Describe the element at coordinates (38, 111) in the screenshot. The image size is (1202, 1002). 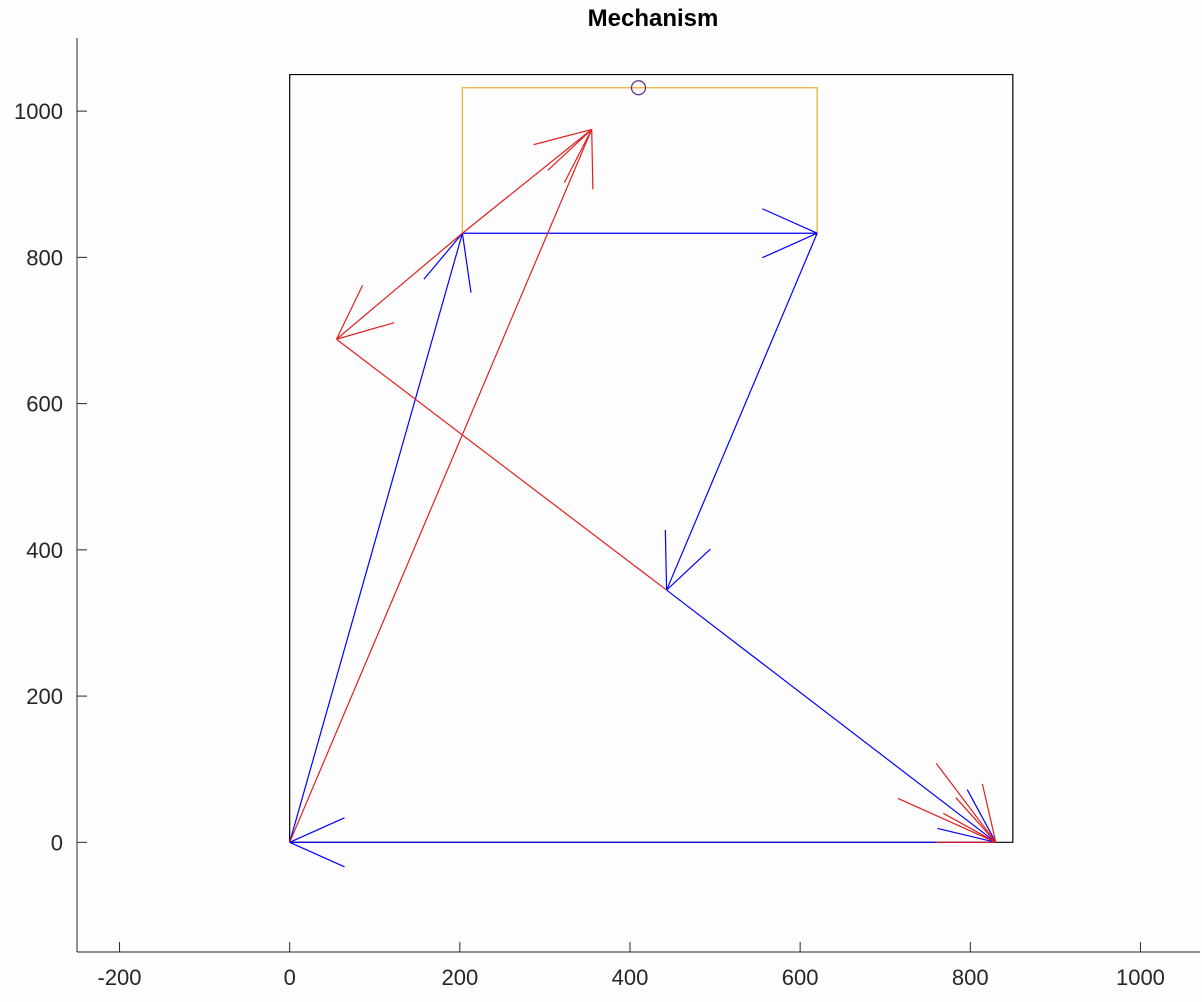
I see `y-tick-label: 1000` at that location.